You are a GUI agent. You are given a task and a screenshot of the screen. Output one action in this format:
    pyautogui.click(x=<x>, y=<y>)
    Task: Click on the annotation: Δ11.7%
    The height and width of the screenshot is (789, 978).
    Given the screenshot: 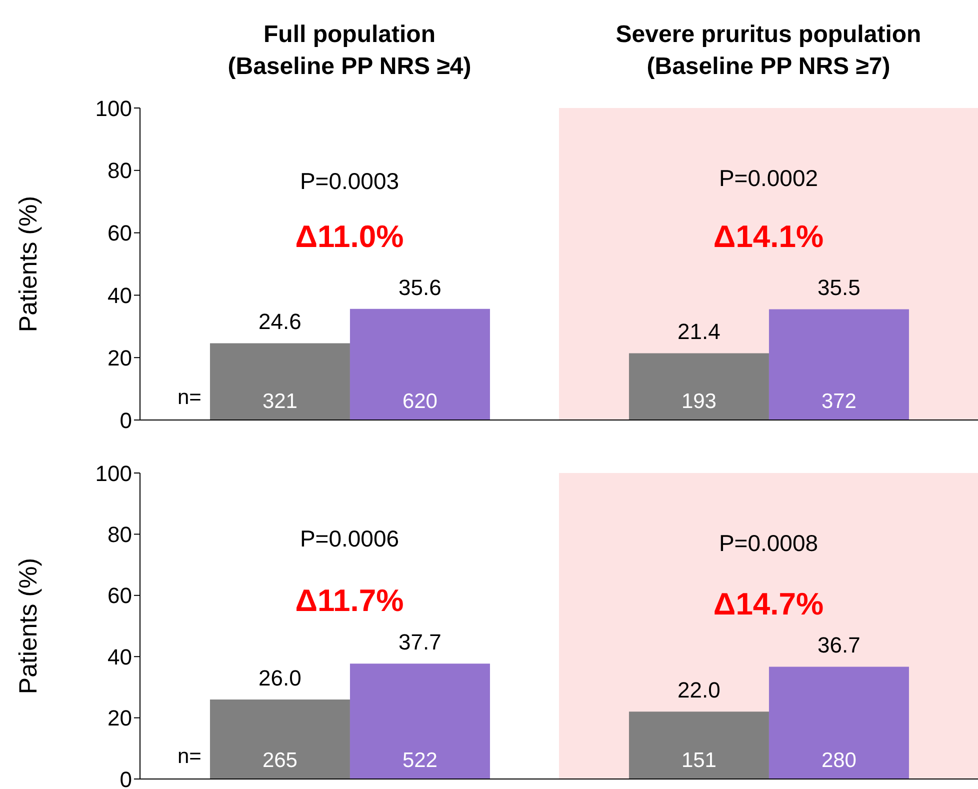 What is the action you would take?
    pyautogui.click(x=349, y=600)
    